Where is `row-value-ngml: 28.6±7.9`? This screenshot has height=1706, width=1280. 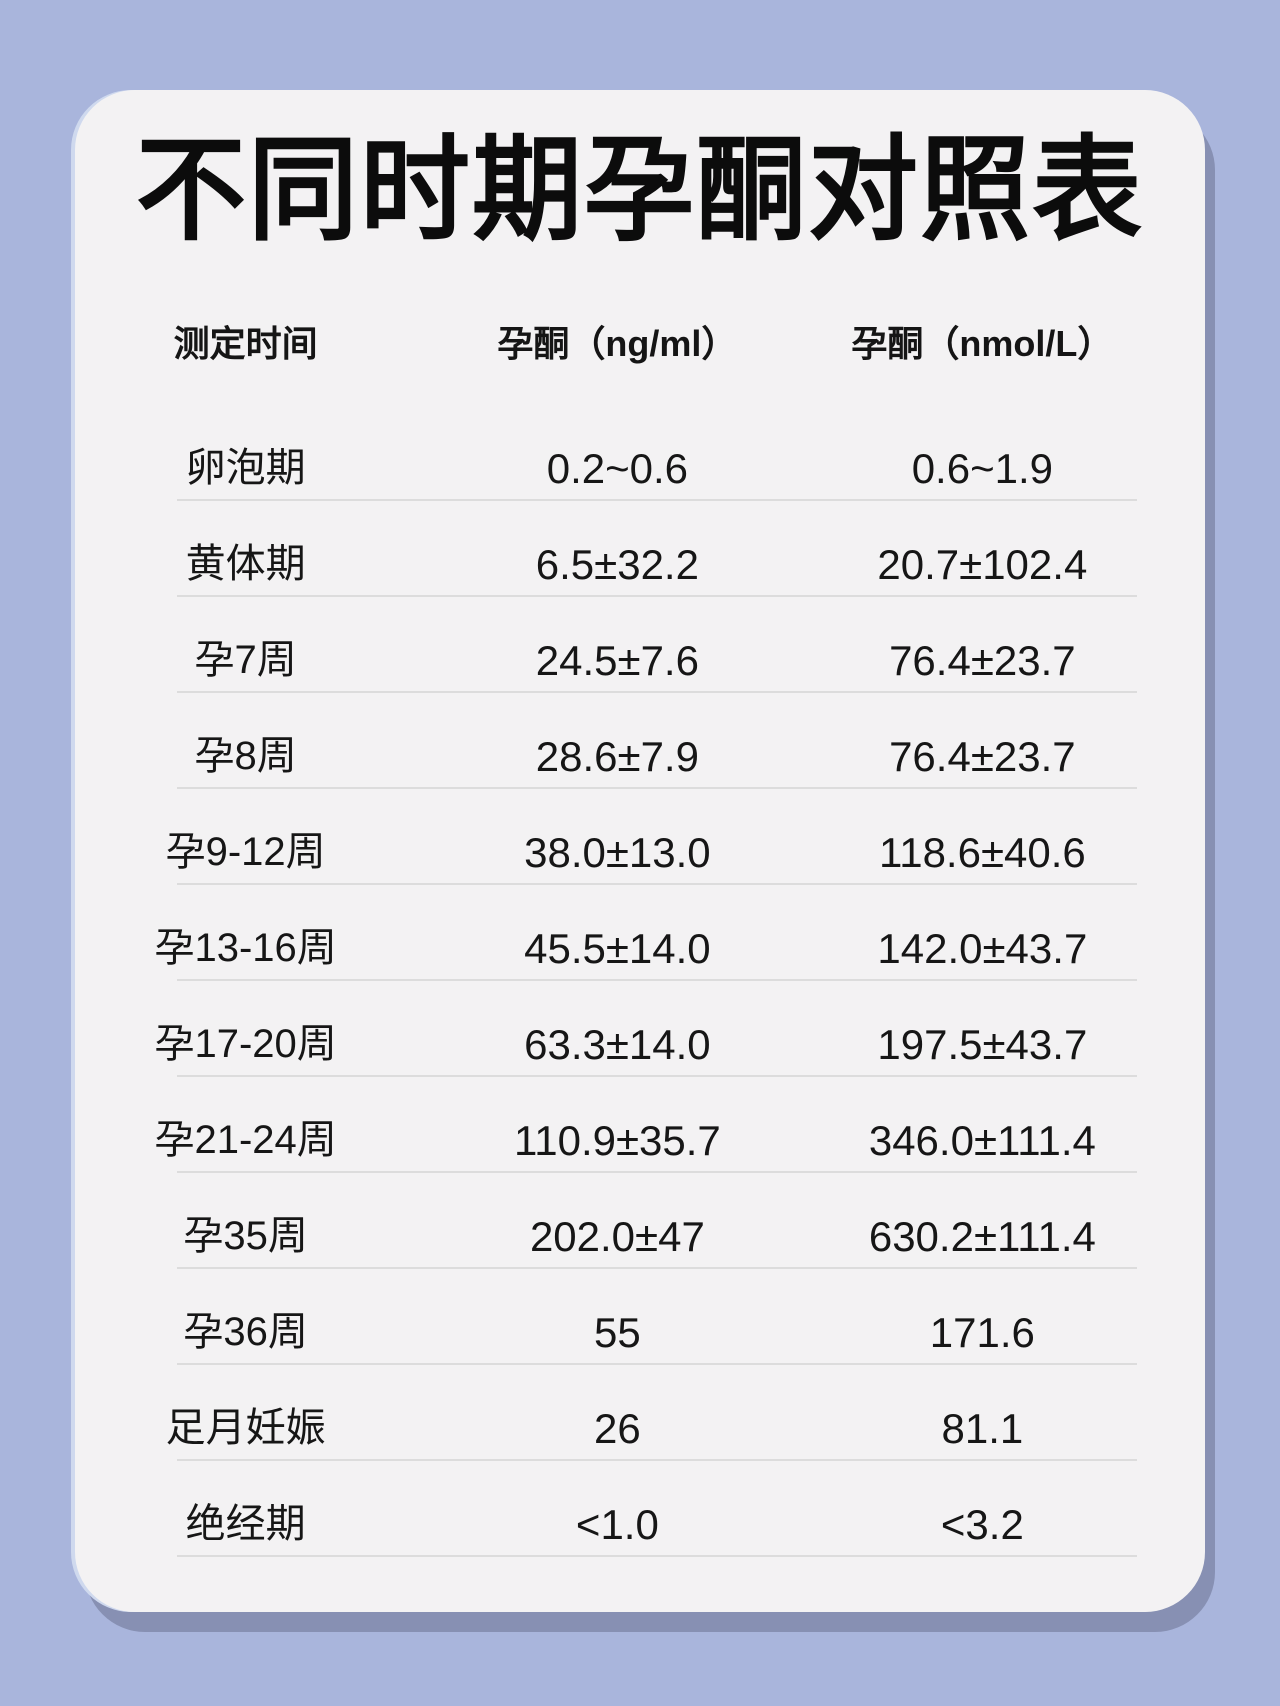
row-value-ngml: 28.6±7.9 is located at coordinates (617, 757).